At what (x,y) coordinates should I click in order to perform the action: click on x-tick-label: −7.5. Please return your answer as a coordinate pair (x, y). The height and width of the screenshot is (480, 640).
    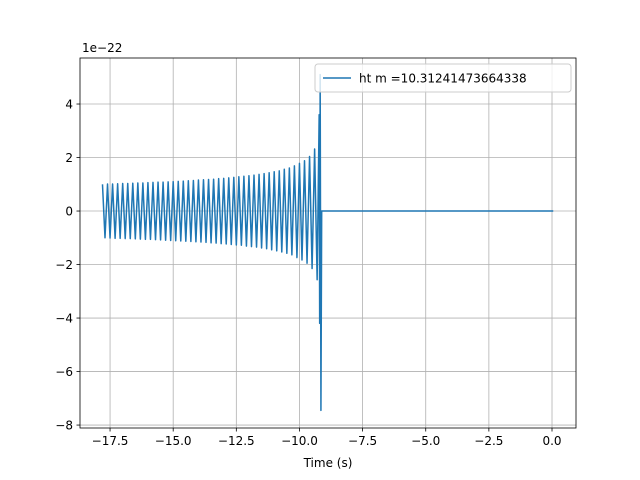
    Looking at the image, I should click on (362, 441).